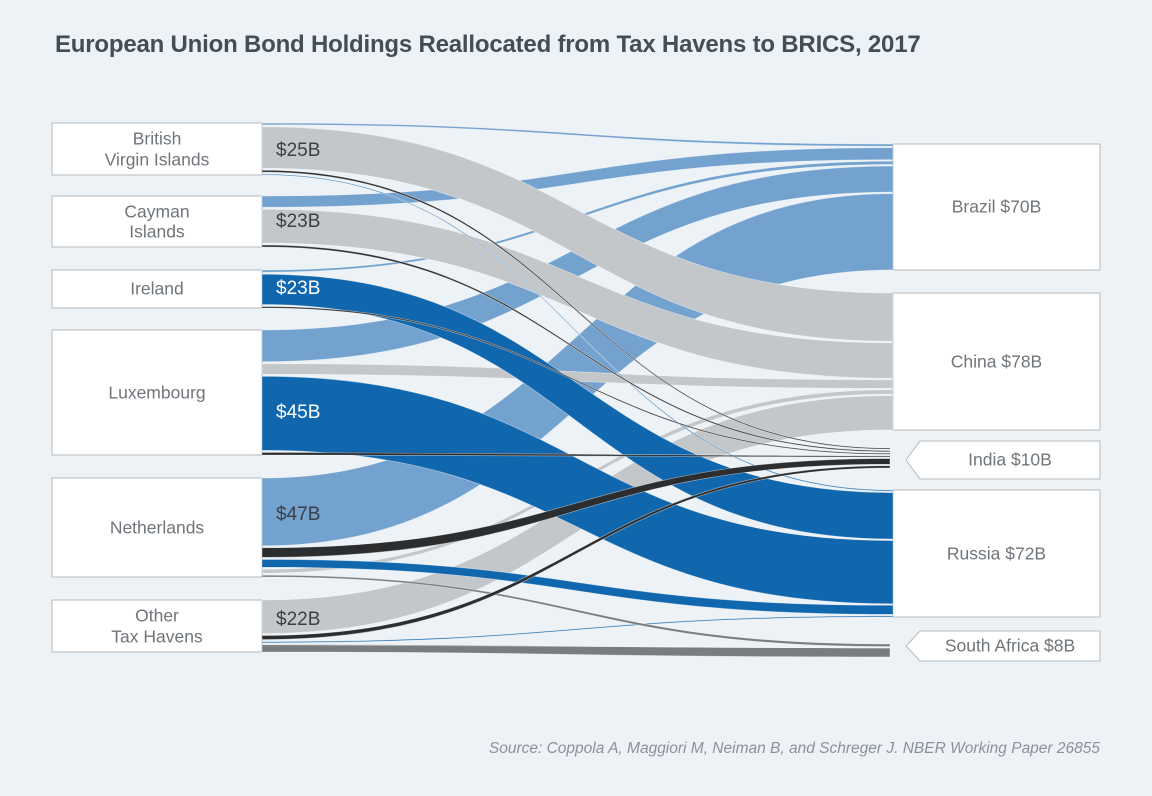  I want to click on flow-bvi-brazil, so click(577, 134).